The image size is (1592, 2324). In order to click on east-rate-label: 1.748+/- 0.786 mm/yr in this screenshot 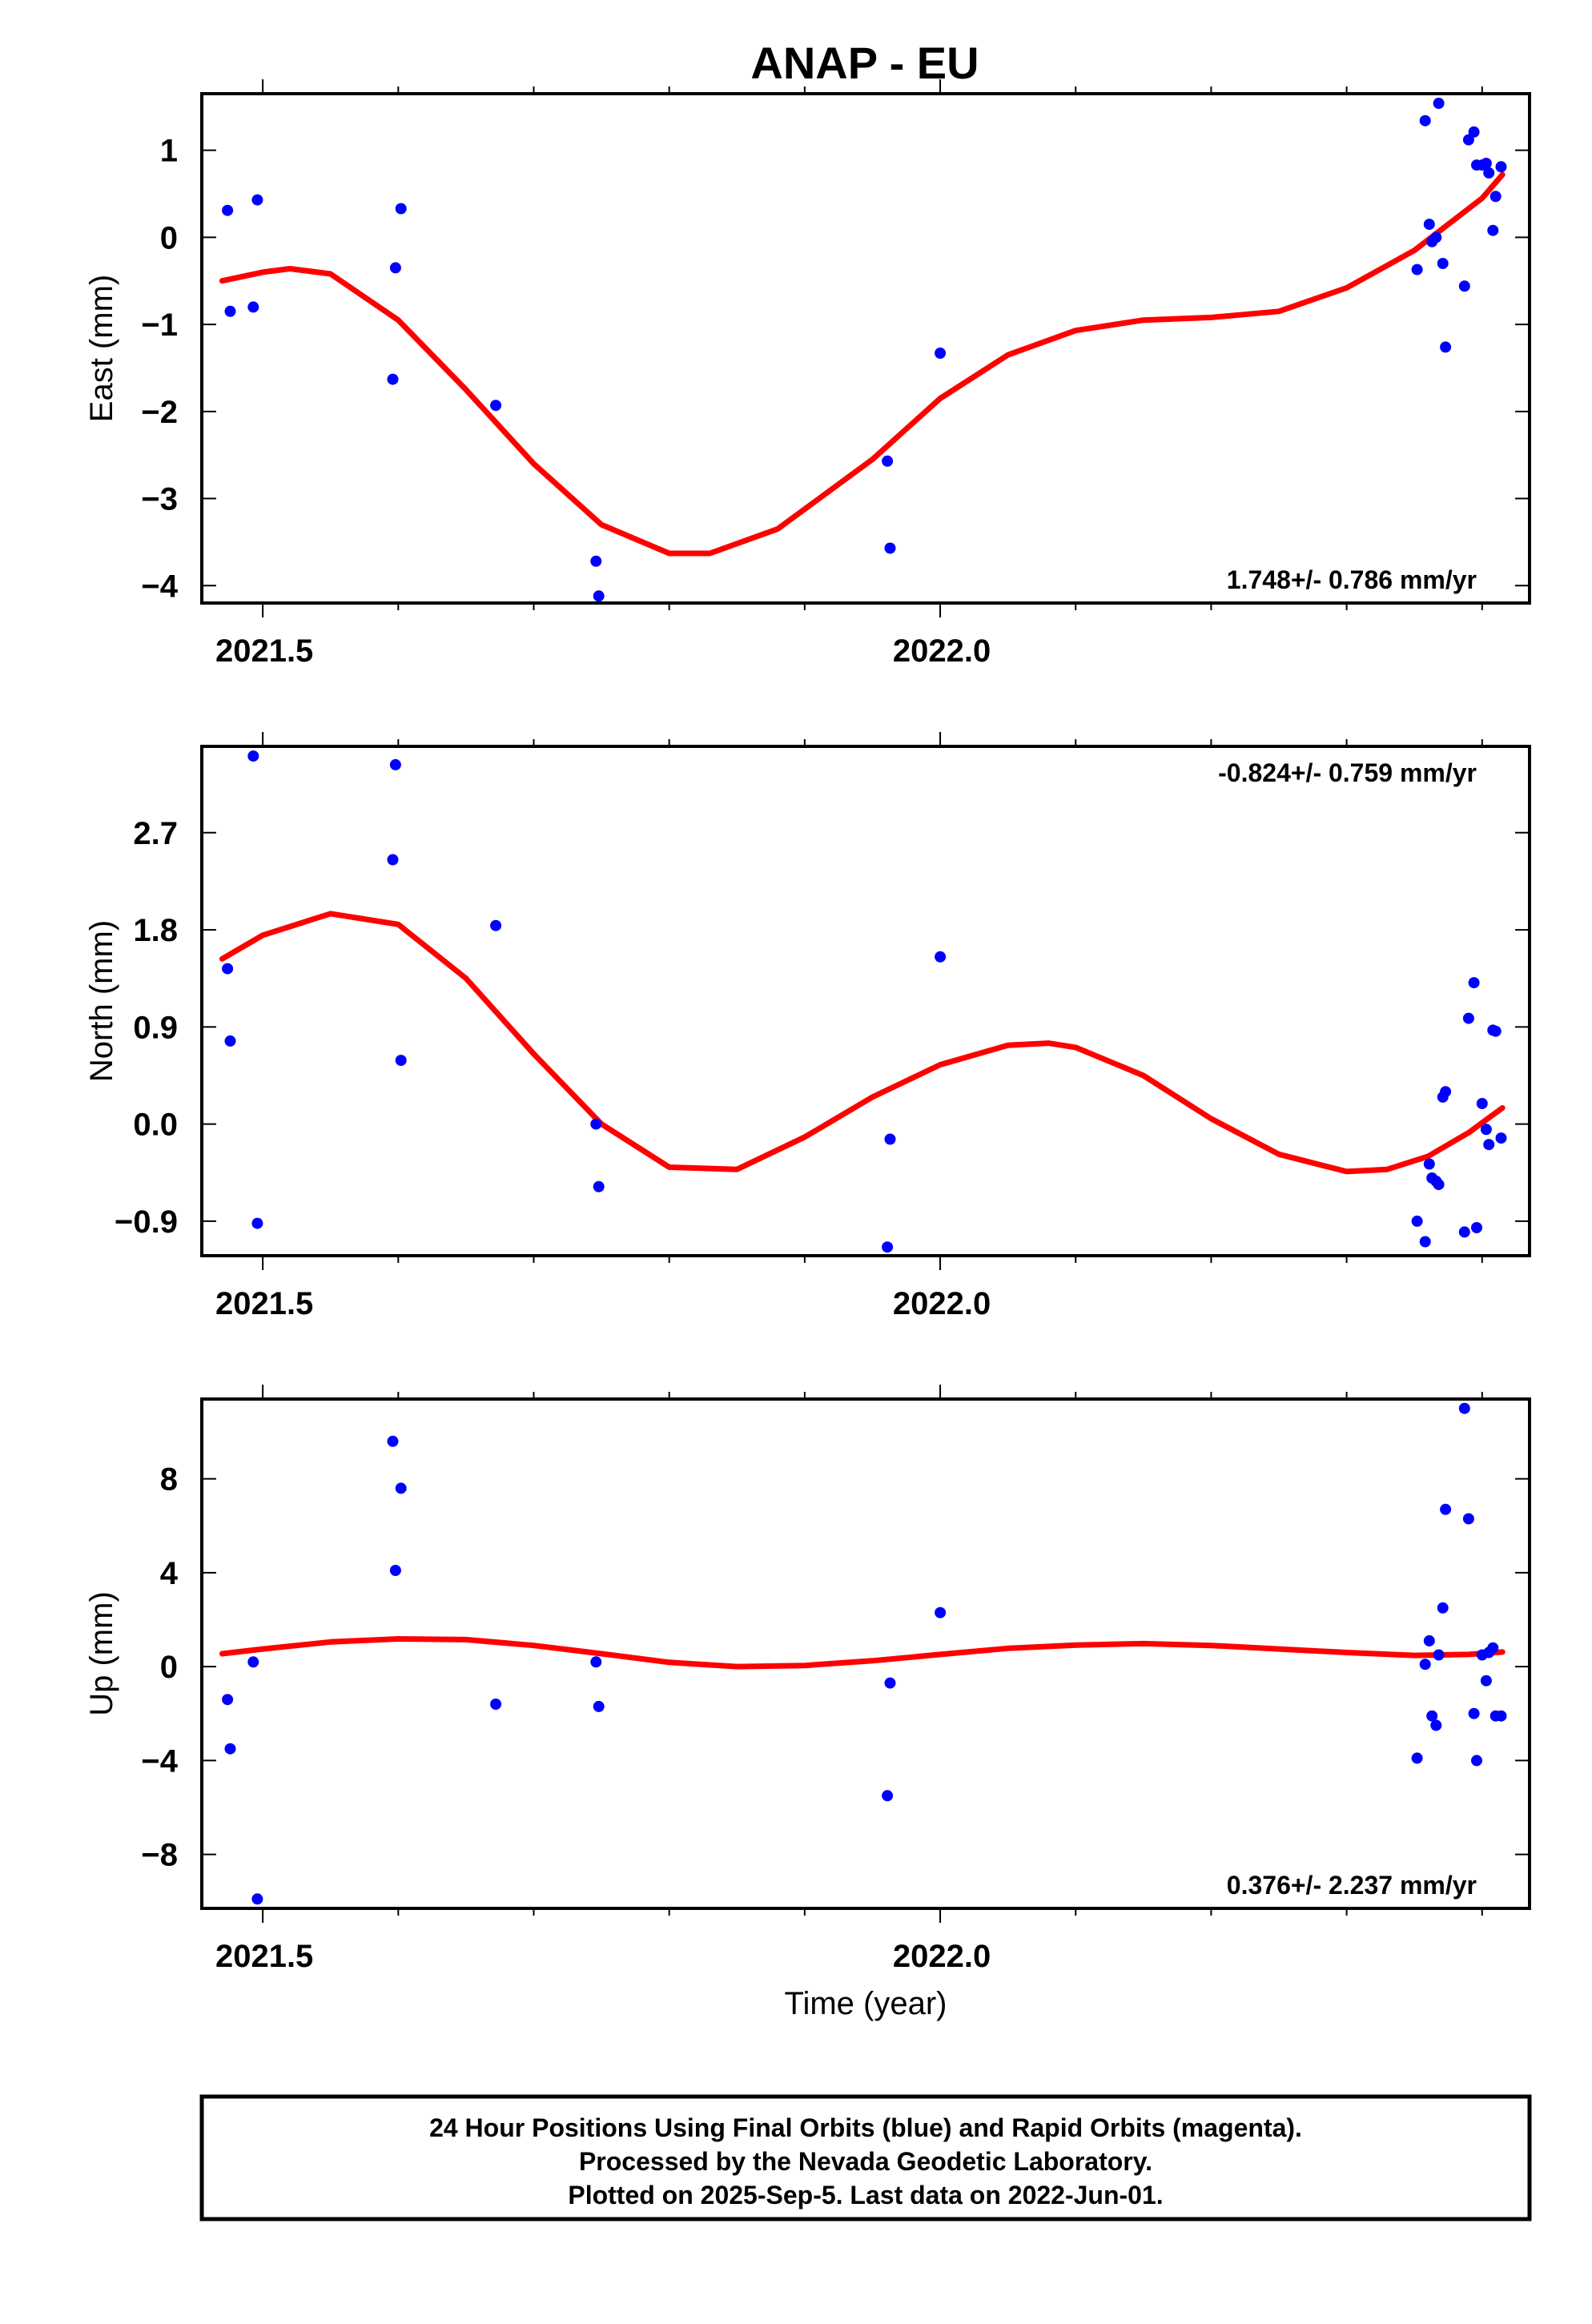, I will do `click(1352, 579)`.